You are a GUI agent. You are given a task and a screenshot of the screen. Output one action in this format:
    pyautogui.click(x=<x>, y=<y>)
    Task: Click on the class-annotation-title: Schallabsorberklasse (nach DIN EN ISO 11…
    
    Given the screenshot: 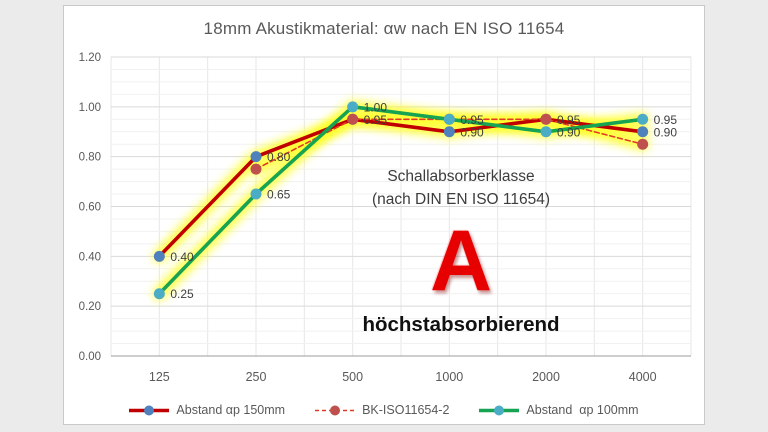 What is the action you would take?
    pyautogui.click(x=461, y=188)
    